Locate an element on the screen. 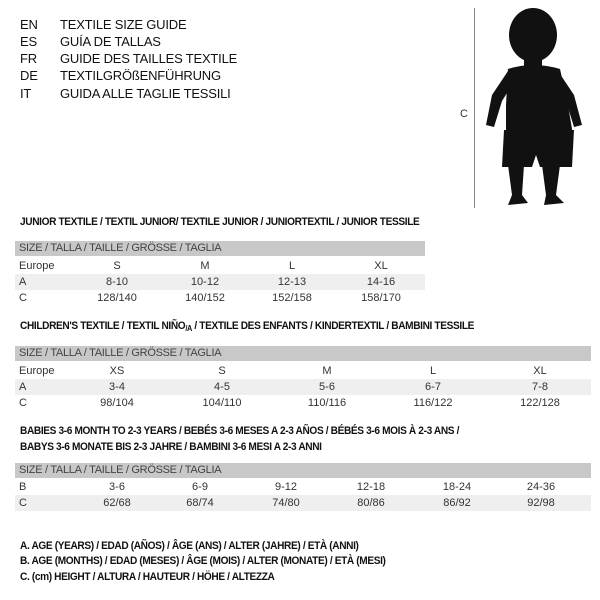 The image size is (600, 600). table-cell: 10-12 is located at coordinates (205, 282).